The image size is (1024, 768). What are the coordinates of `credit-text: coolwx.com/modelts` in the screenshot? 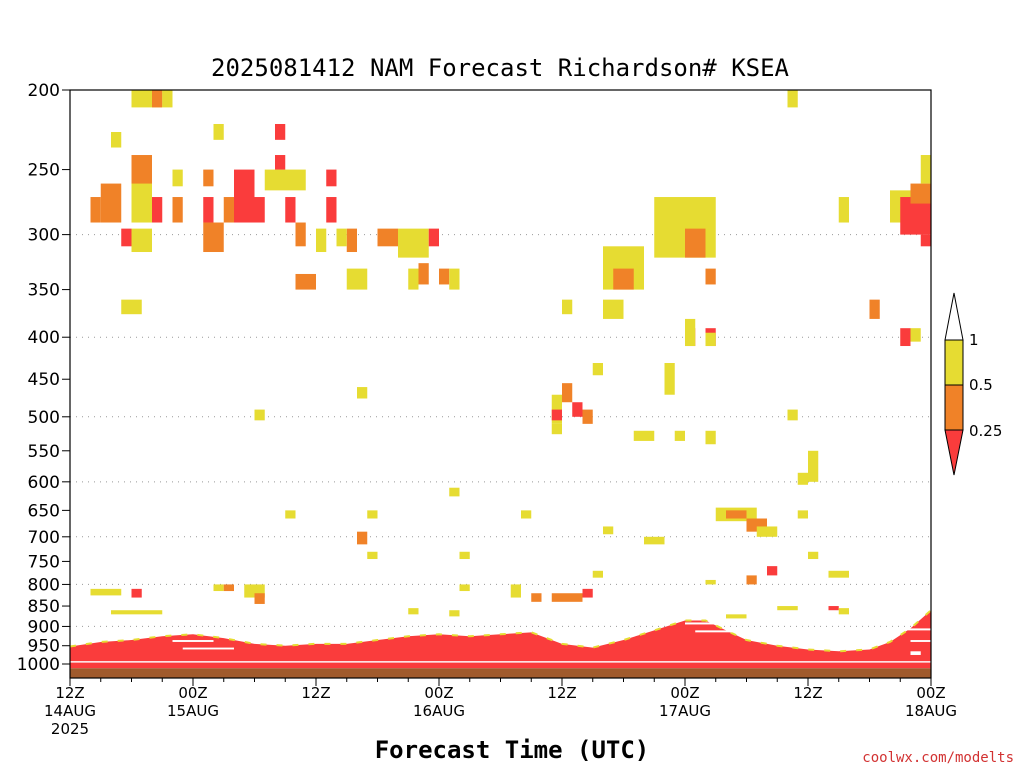 It's located at (938, 758).